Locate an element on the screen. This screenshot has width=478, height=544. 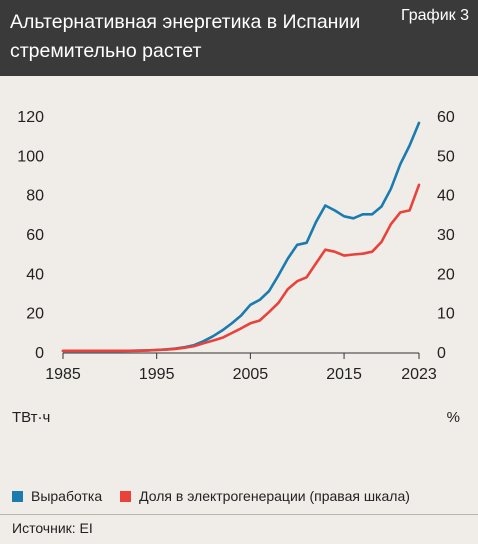
x-tick-label: 2015 is located at coordinates (344, 374).